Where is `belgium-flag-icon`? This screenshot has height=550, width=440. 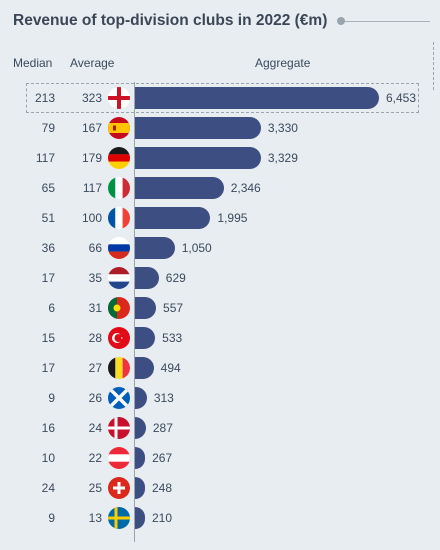 belgium-flag-icon is located at coordinates (119, 368).